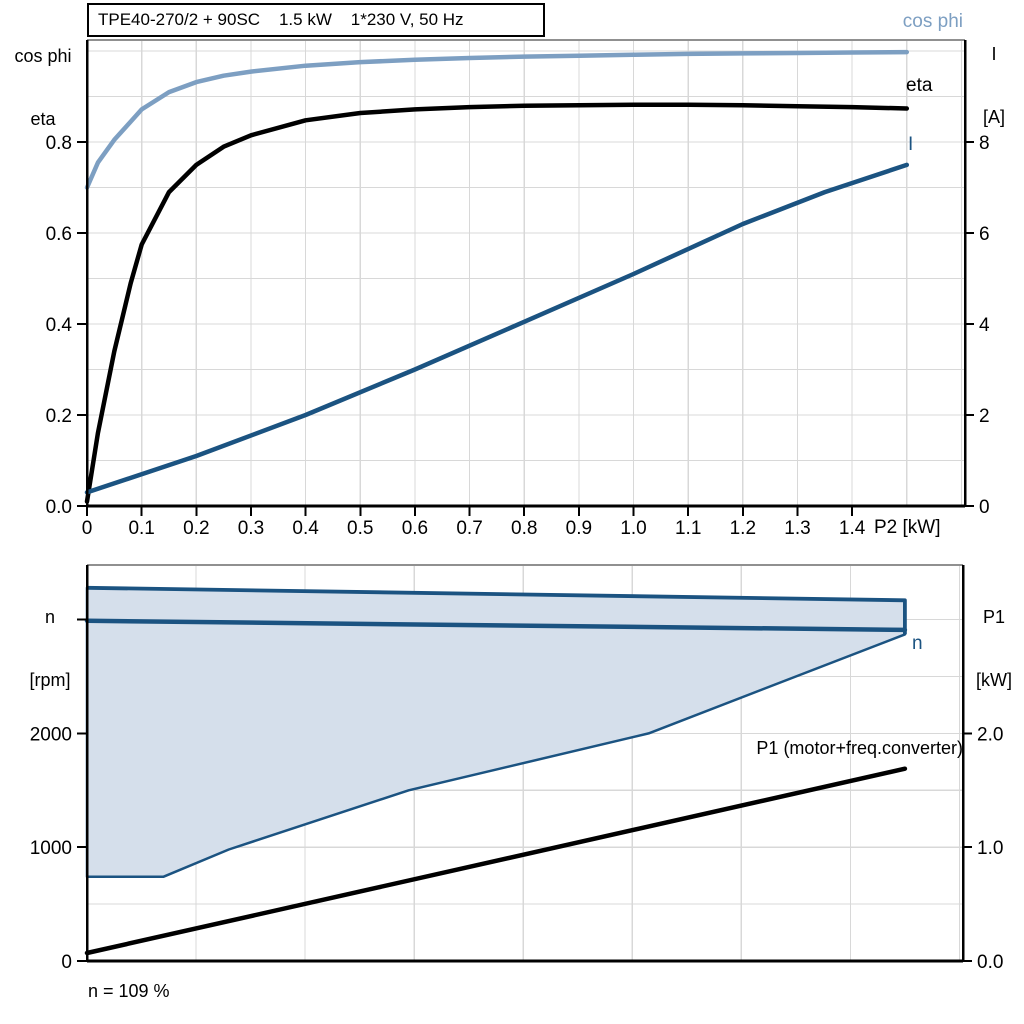  I want to click on right-tick-label: 2, so click(984, 416).